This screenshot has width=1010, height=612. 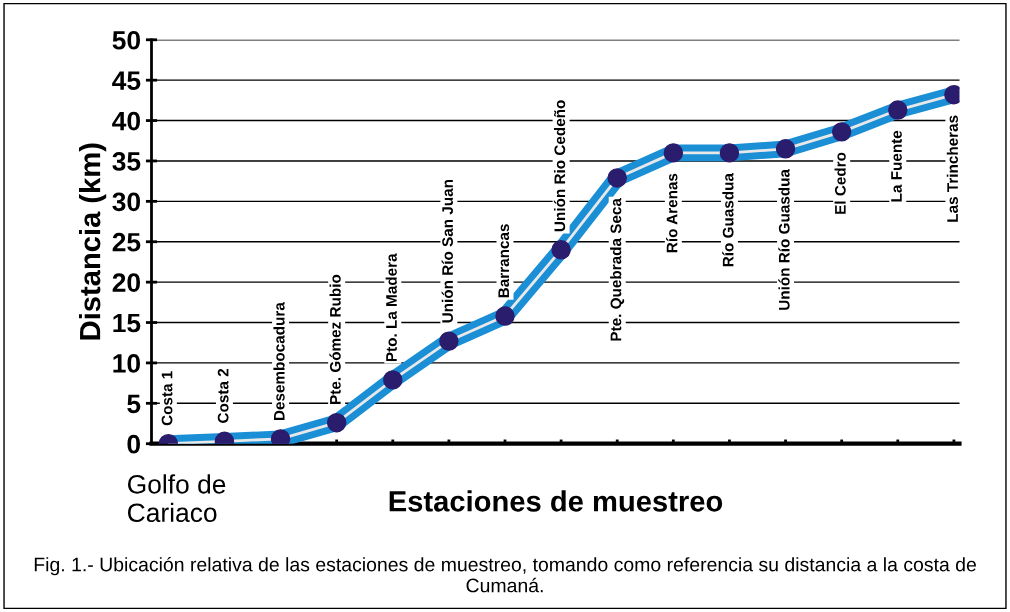 I want to click on x-tick-label: Unión Río San Juan, so click(x=447, y=251).